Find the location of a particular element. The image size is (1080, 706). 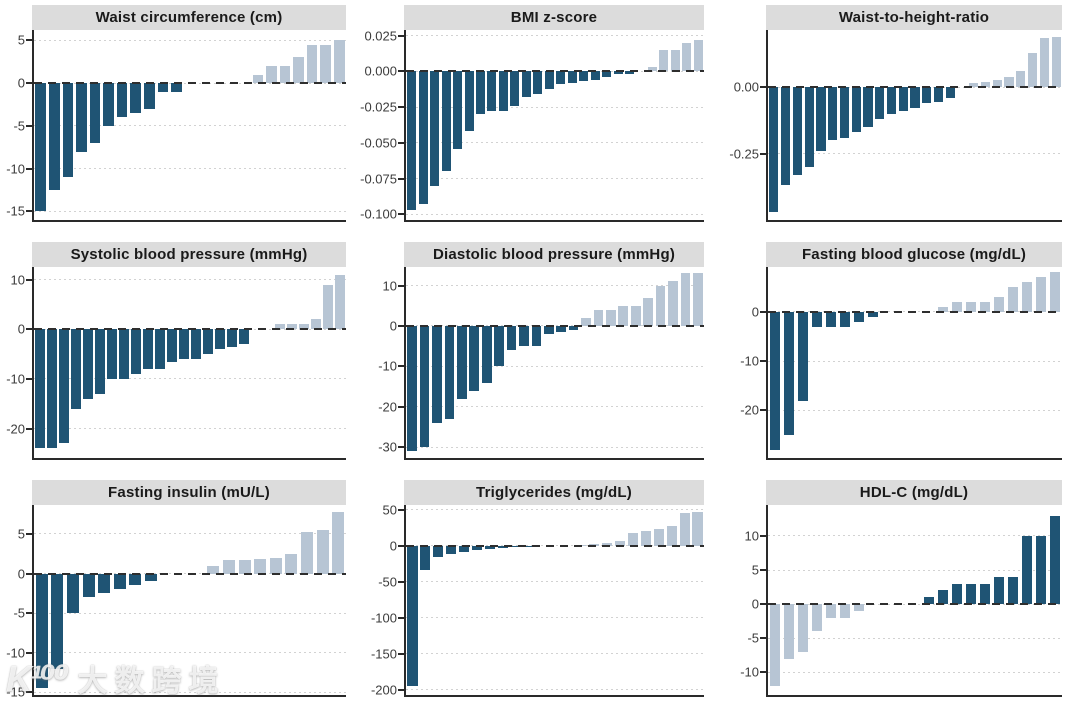

chart-title: HDL-C (mg/dL) is located at coordinates (914, 492).